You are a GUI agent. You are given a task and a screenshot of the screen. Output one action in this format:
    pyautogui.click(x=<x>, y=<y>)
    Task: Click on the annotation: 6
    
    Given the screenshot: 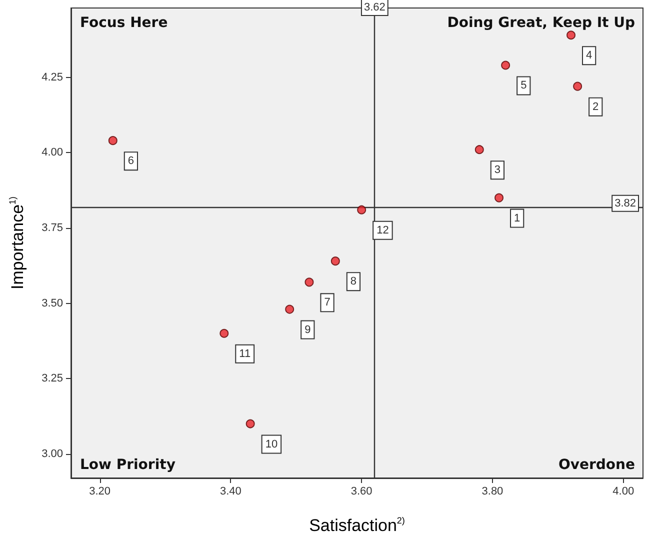 What is the action you would take?
    pyautogui.click(x=131, y=161)
    